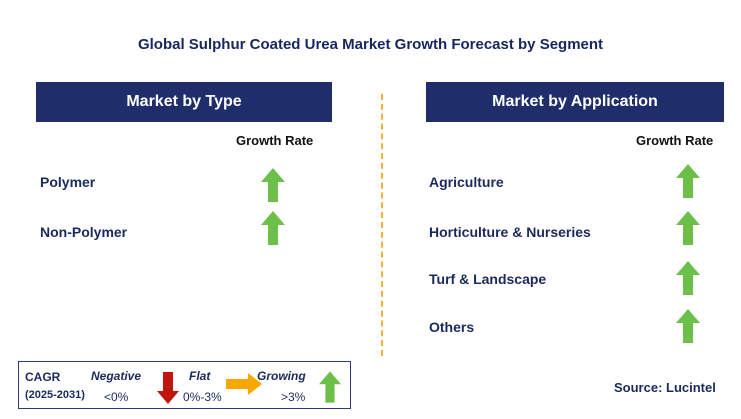  I want to click on market-by-application-header-label: Market by Application, so click(575, 101).